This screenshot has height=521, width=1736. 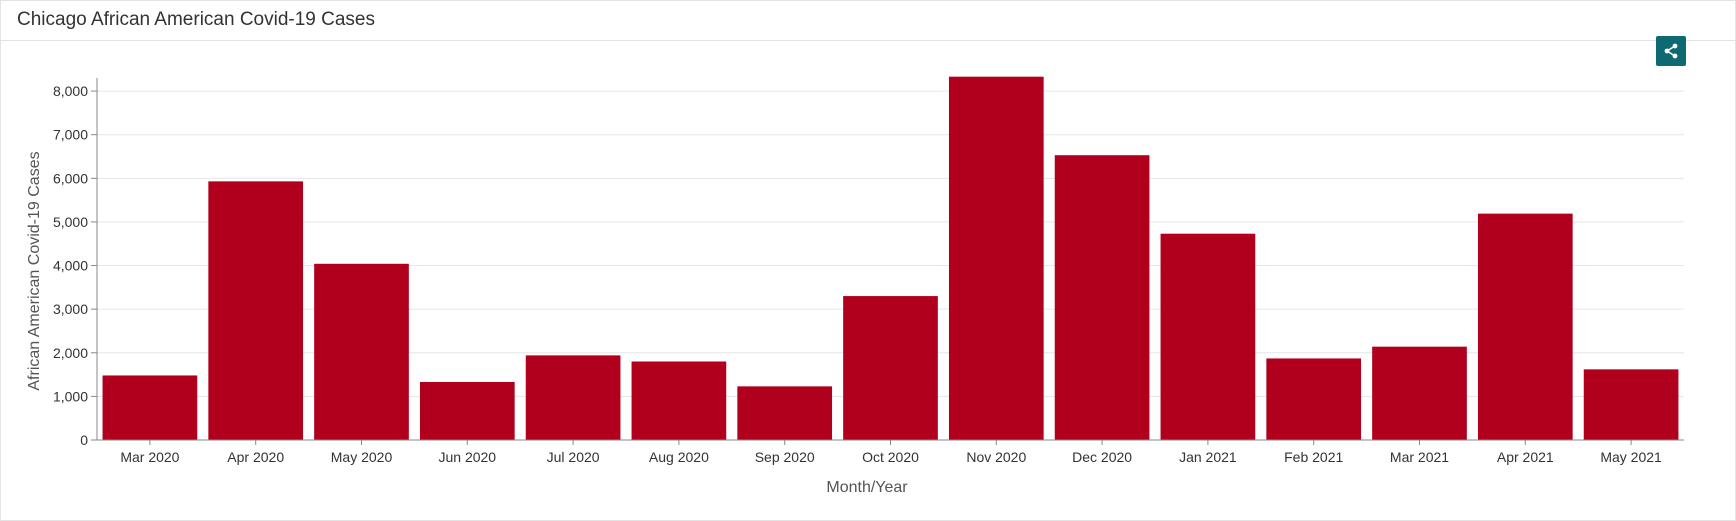 I want to click on x-tick-label: Apr 2020, so click(x=255, y=457).